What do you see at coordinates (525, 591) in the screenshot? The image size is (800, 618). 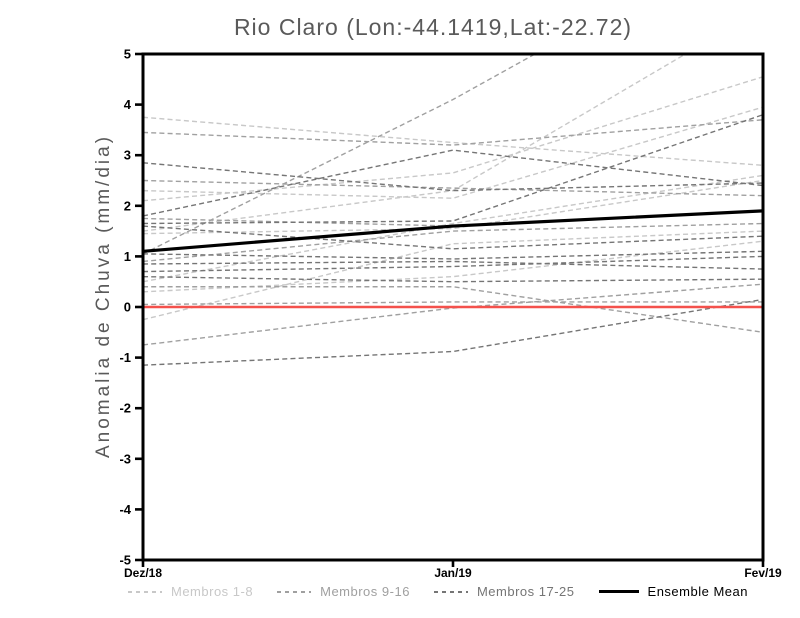 I see `legend-label: Membros 17-25` at bounding box center [525, 591].